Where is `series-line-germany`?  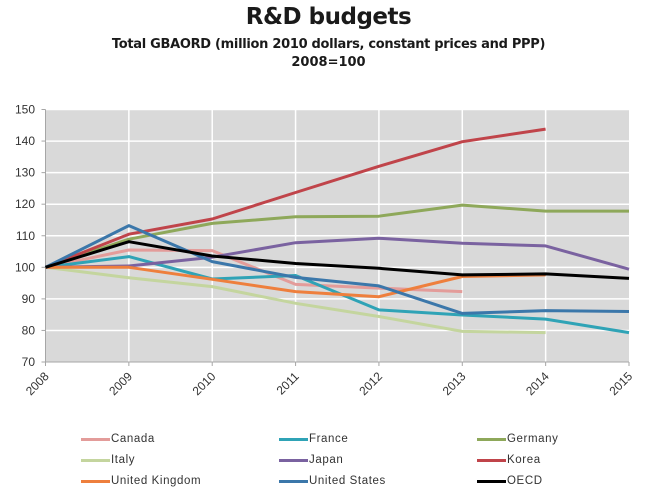
series-line-germany is located at coordinates (337, 236).